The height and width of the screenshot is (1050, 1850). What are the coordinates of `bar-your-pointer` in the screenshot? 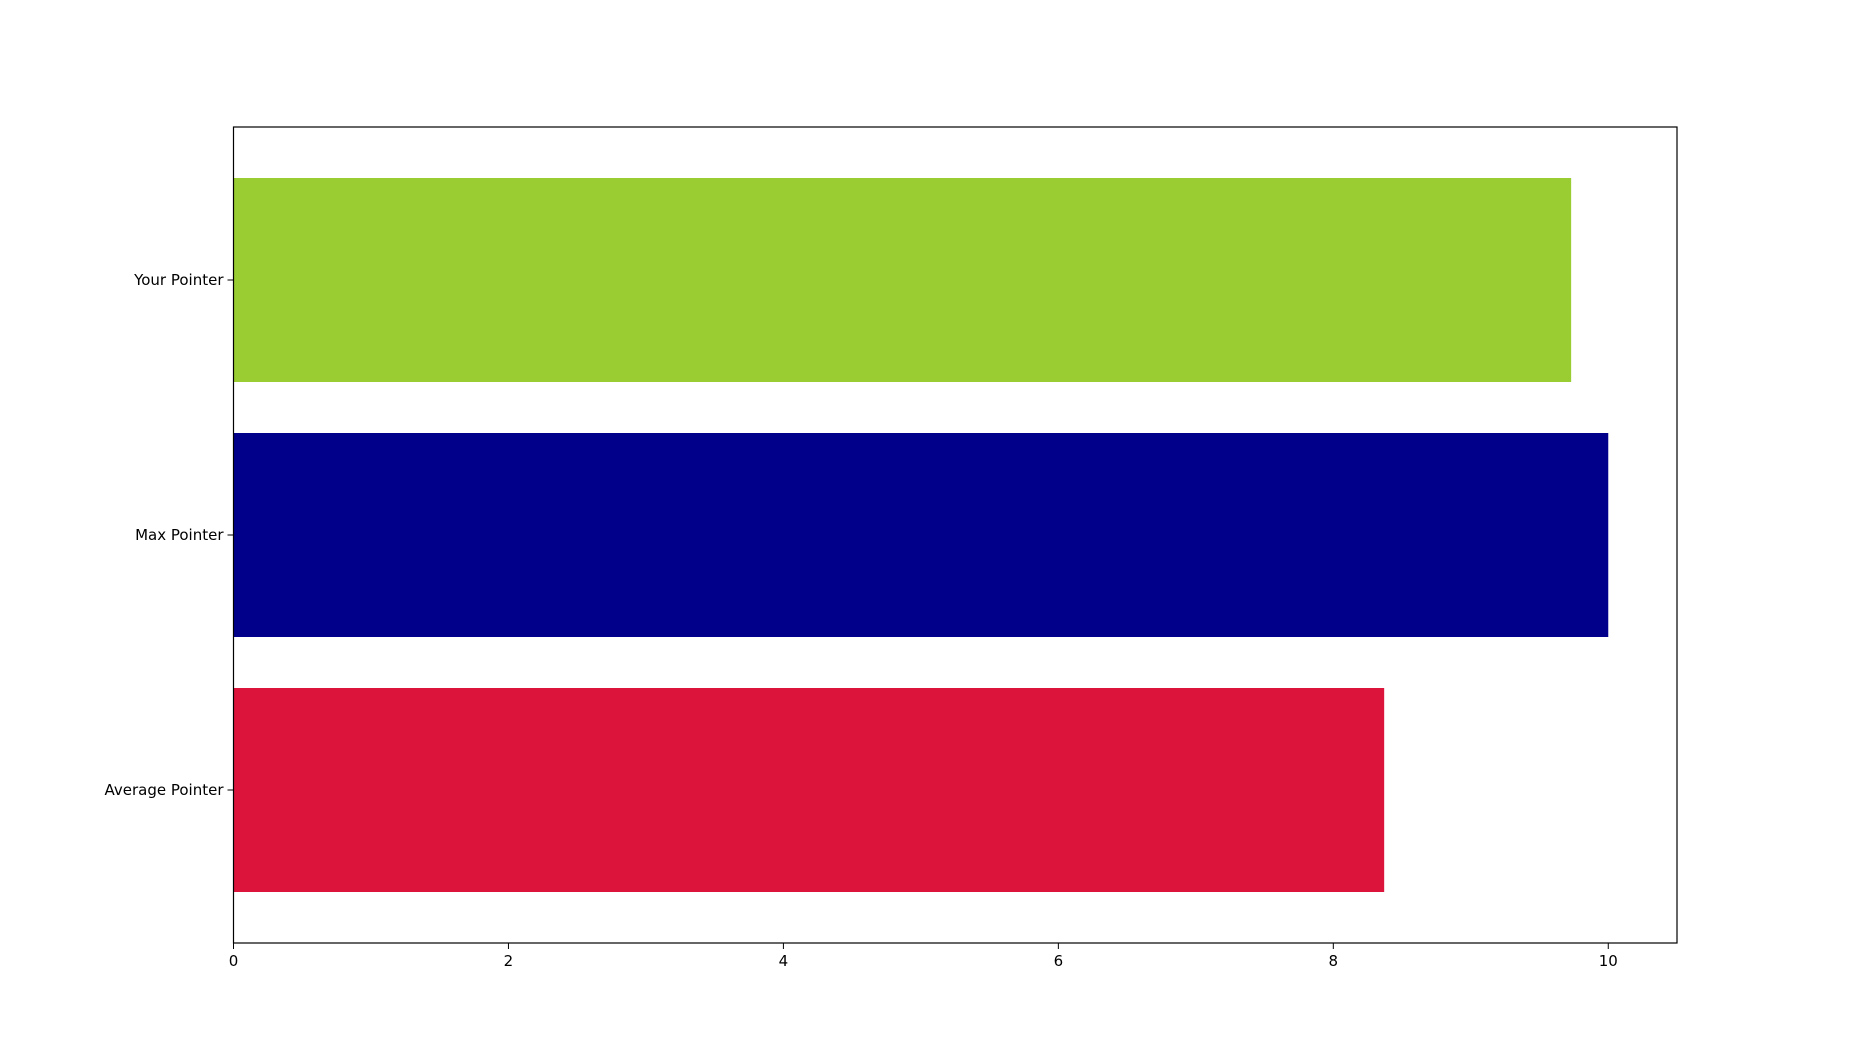 It's located at (902, 280).